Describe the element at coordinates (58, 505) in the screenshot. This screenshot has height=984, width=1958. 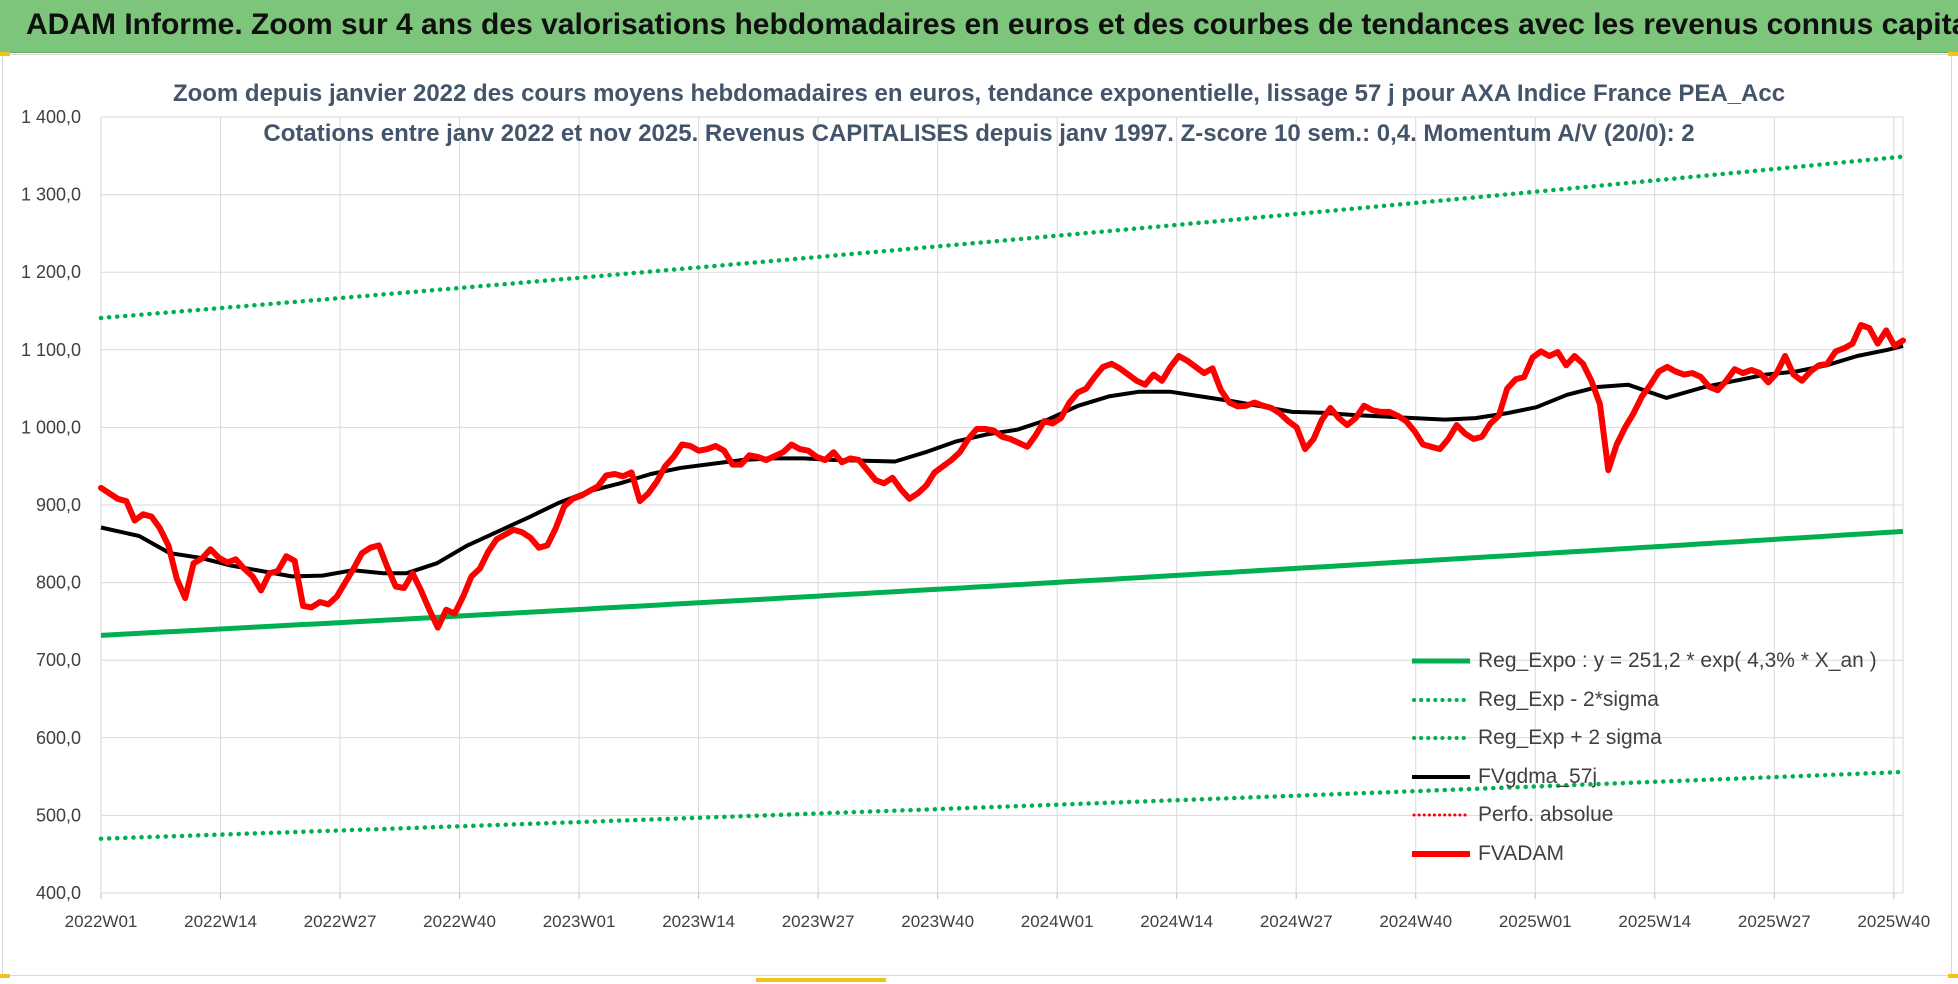
I see `y-tick-label: 900,0` at that location.